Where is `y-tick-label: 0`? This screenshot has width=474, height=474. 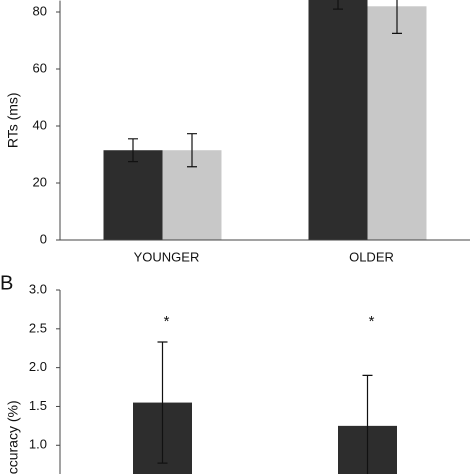
y-tick-label: 0 is located at coordinates (43, 238).